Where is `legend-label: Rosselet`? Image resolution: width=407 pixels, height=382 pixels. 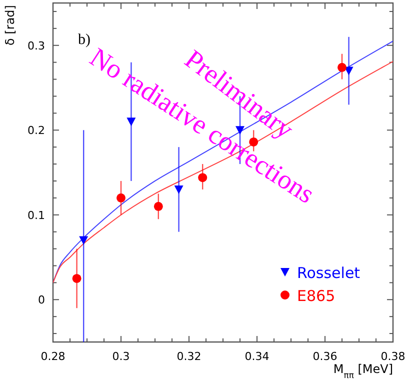
legend-label: Rosselet is located at coordinates (328, 273).